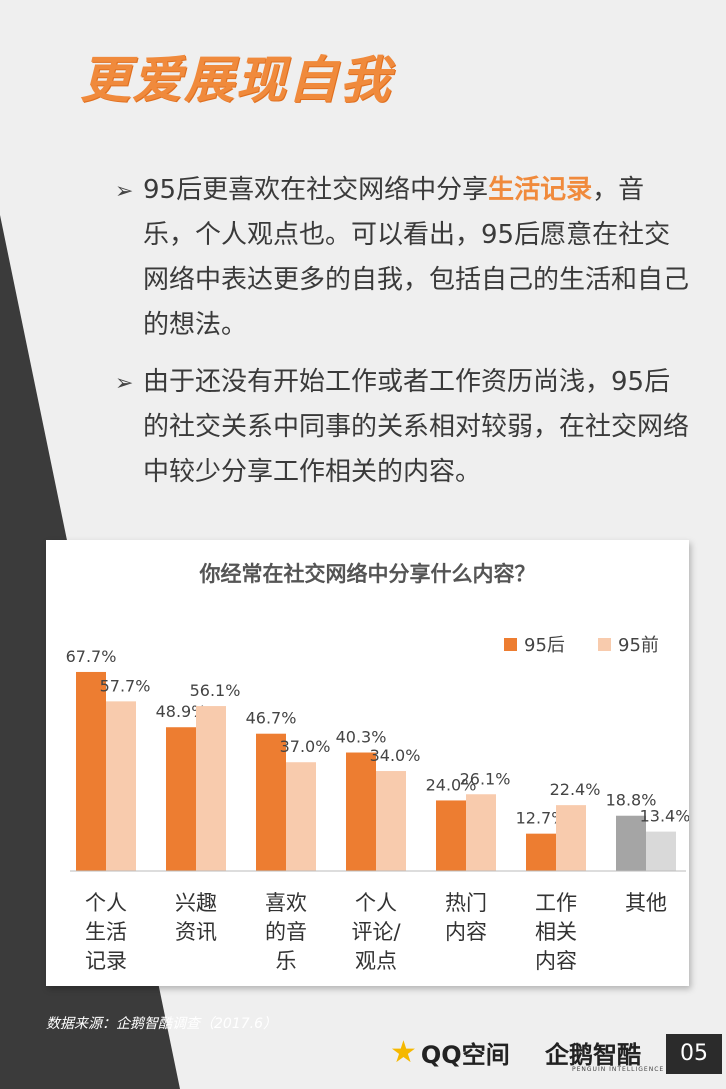 The height and width of the screenshot is (1089, 726). I want to click on penguin-intelligence-logo: 企鹅智酷, so click(593, 1055).